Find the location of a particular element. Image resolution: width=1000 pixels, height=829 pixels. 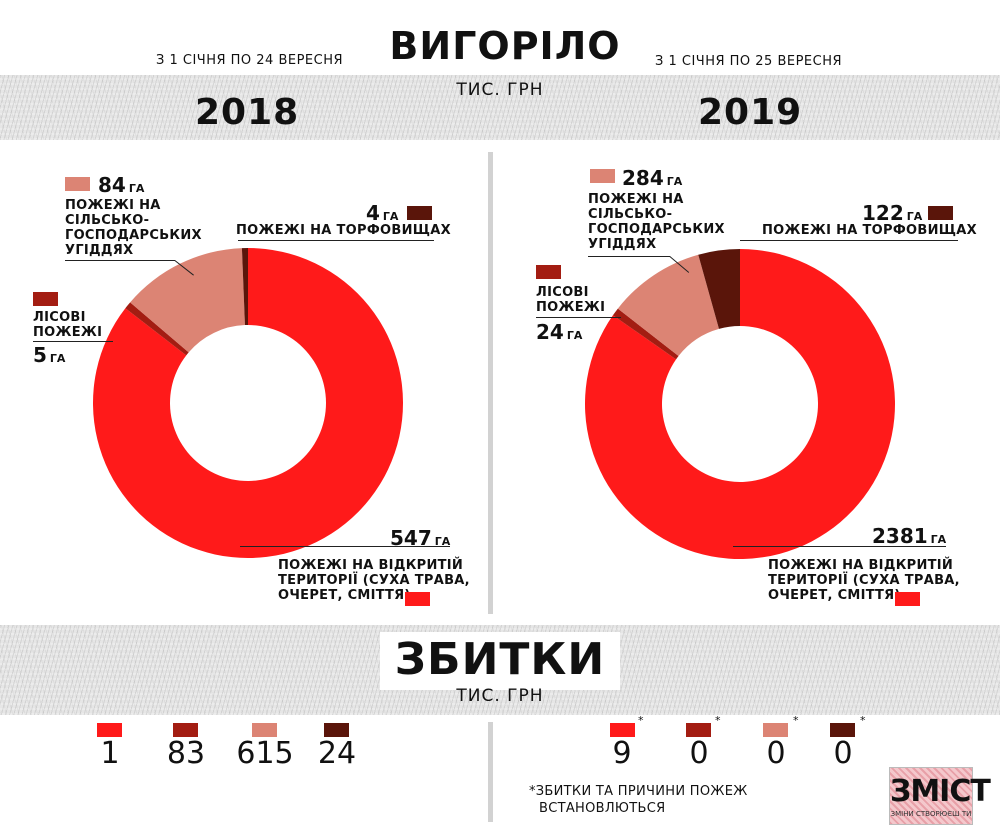

donut-slice-open-2018 is located at coordinates (247, 403).